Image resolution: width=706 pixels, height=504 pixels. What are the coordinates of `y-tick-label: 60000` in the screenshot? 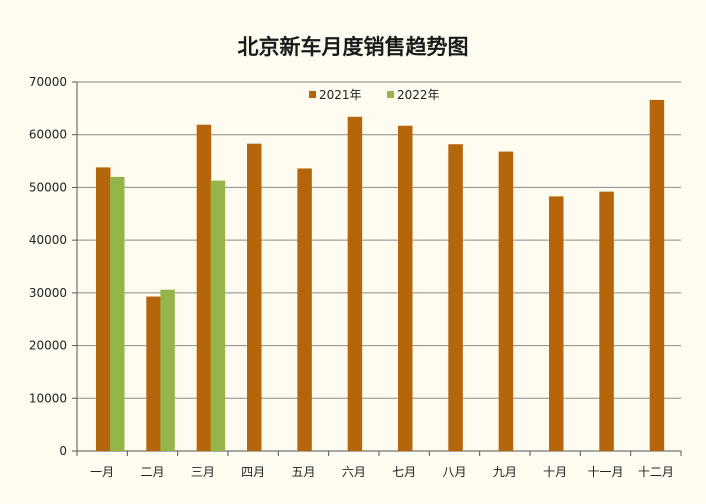 It's located at (48, 135).